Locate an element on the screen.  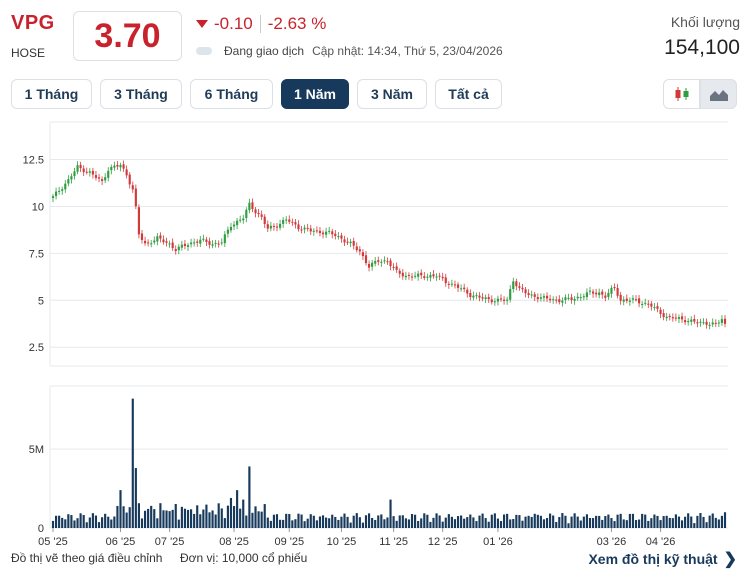
tab-6-months: 6 Tháng is located at coordinates (231, 94).